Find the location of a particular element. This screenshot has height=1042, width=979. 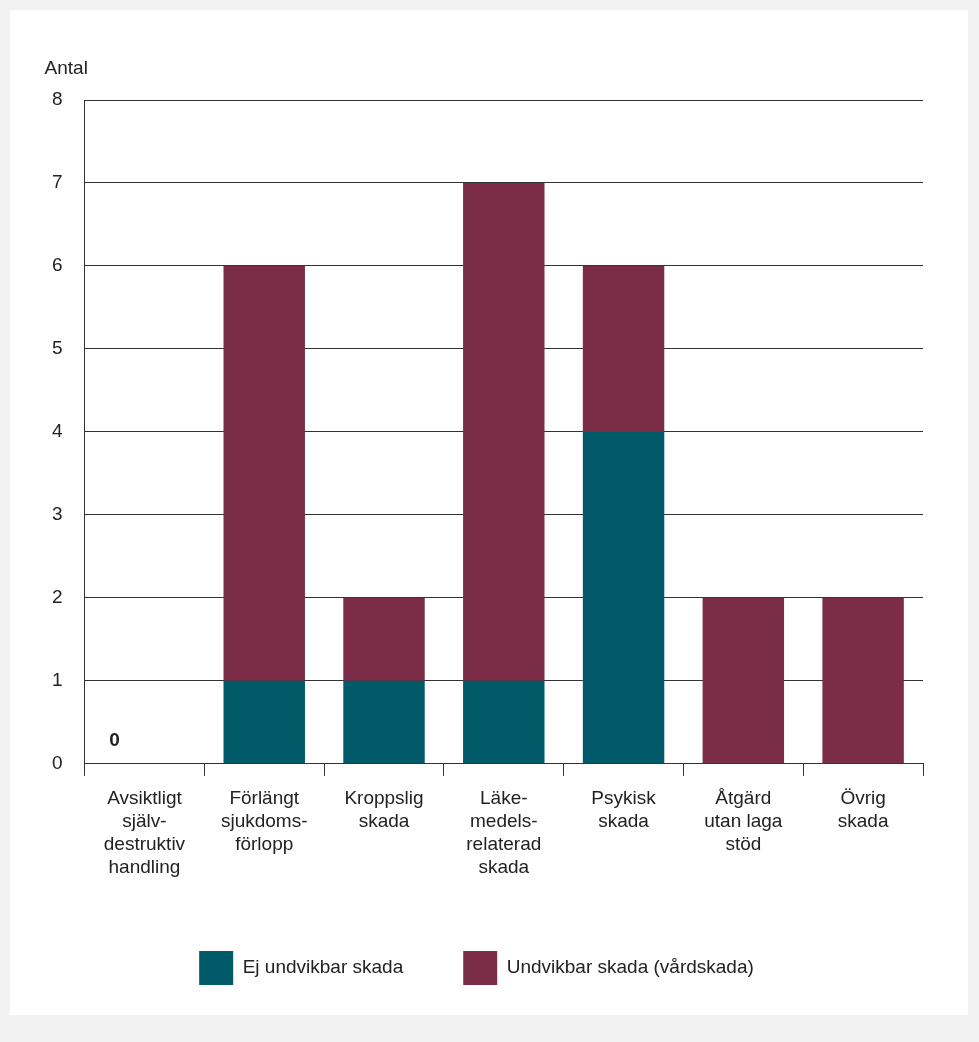

legend-label: Undvikbar skada (vårdskada) is located at coordinates (630, 967).